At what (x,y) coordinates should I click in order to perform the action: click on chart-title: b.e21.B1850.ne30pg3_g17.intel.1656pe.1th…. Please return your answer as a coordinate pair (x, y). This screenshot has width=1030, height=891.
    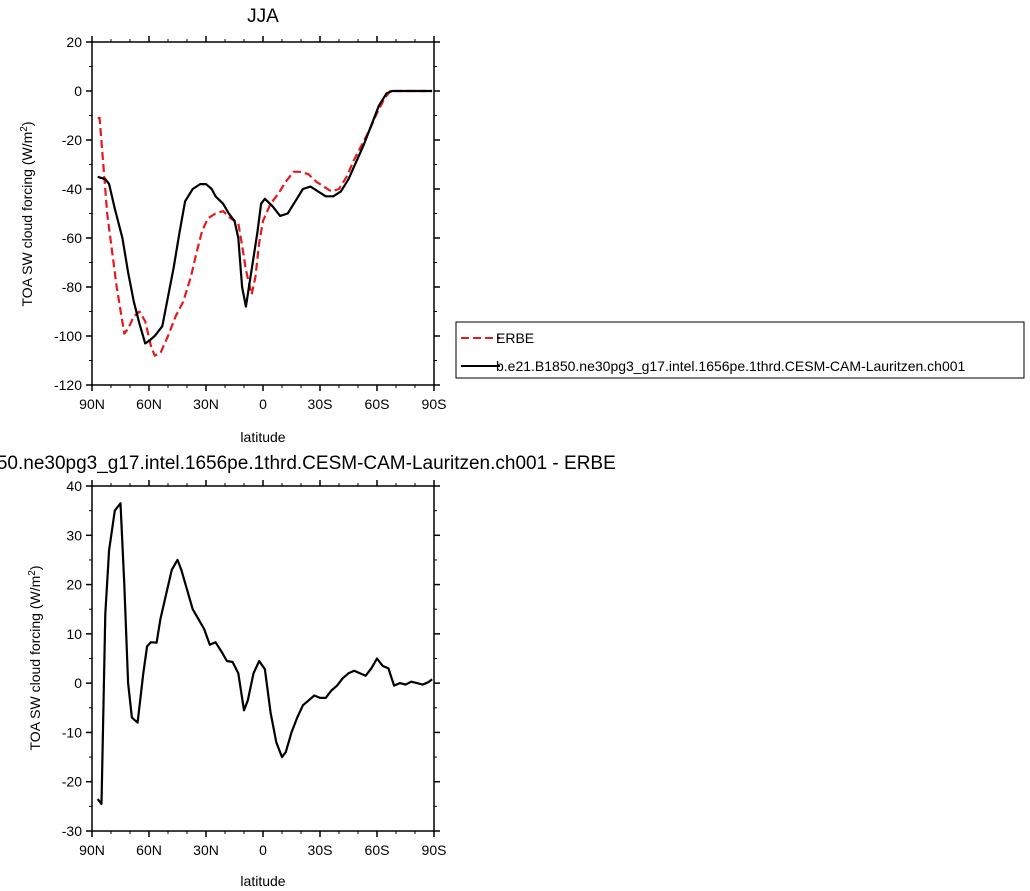
    Looking at the image, I should click on (308, 463).